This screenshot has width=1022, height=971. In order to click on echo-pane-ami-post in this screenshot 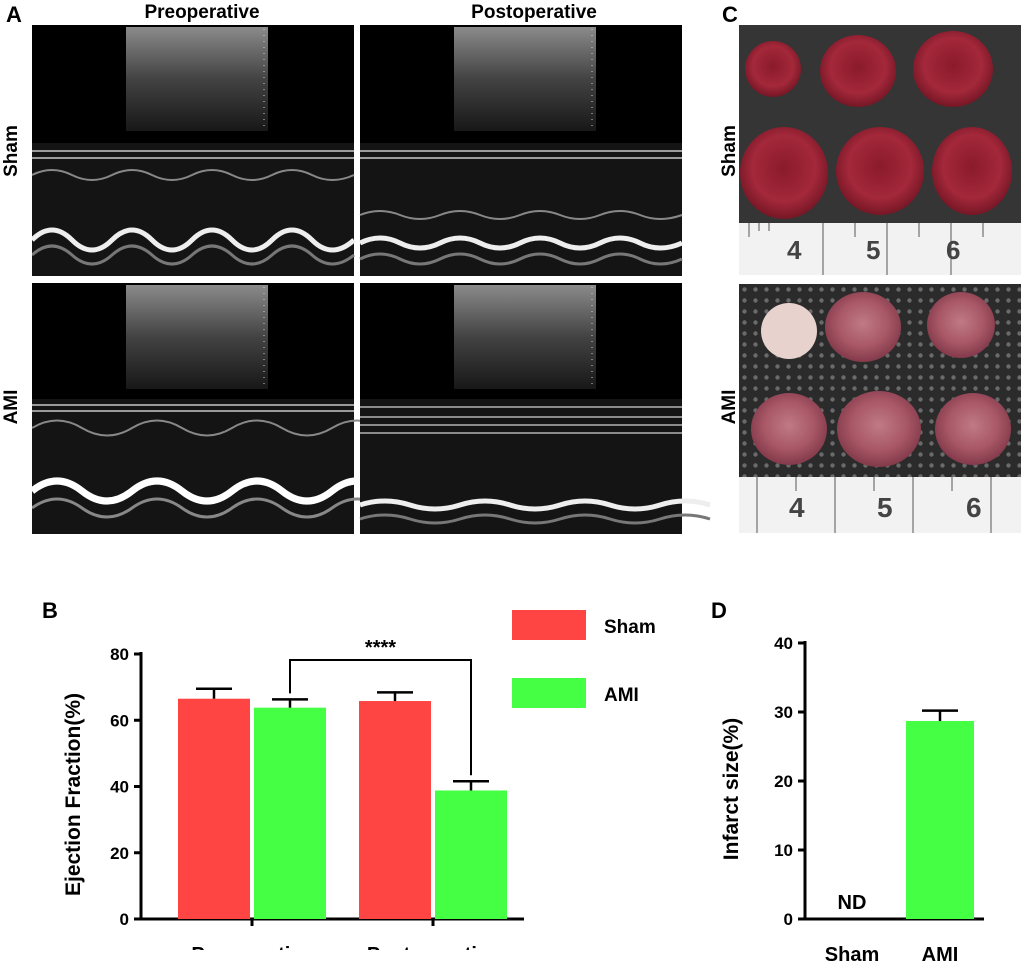, I will do `click(535, 408)`.